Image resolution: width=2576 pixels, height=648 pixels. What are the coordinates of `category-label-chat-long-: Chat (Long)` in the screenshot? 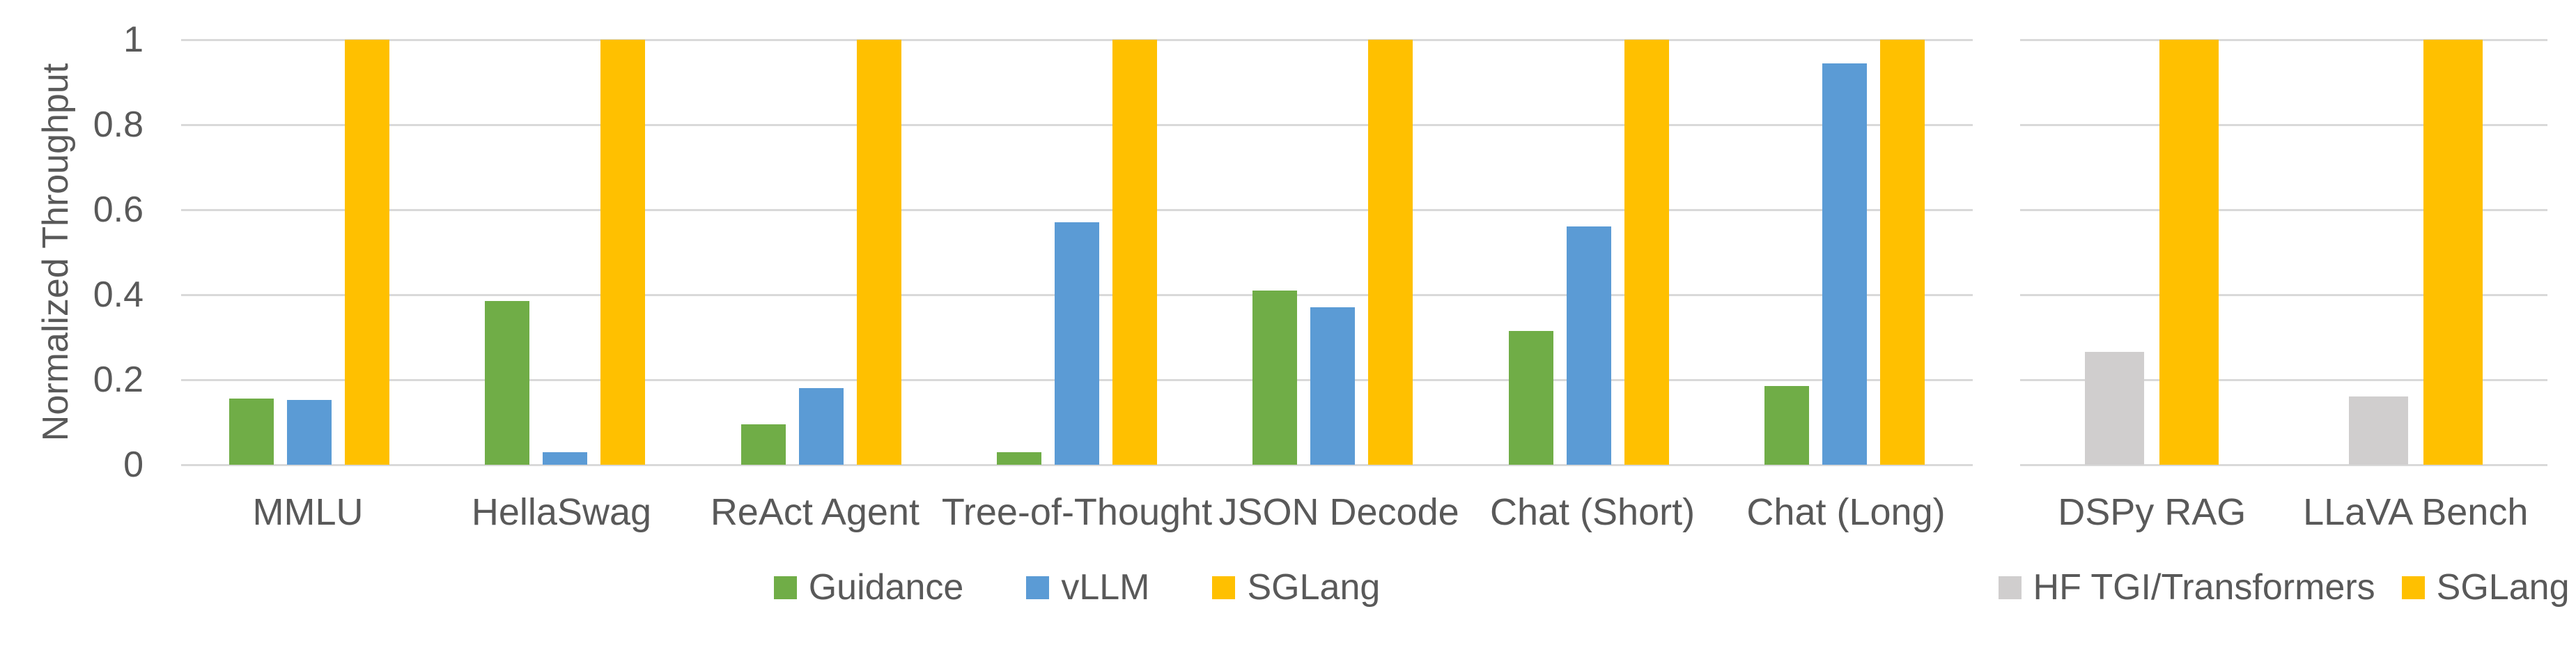 It's located at (1846, 512).